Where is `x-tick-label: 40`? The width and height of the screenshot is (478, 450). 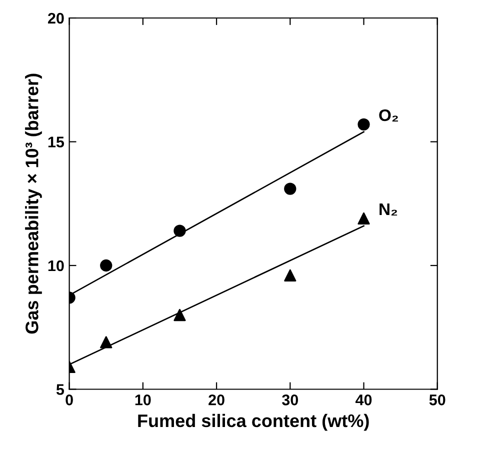 x-tick-label: 40 is located at coordinates (363, 400).